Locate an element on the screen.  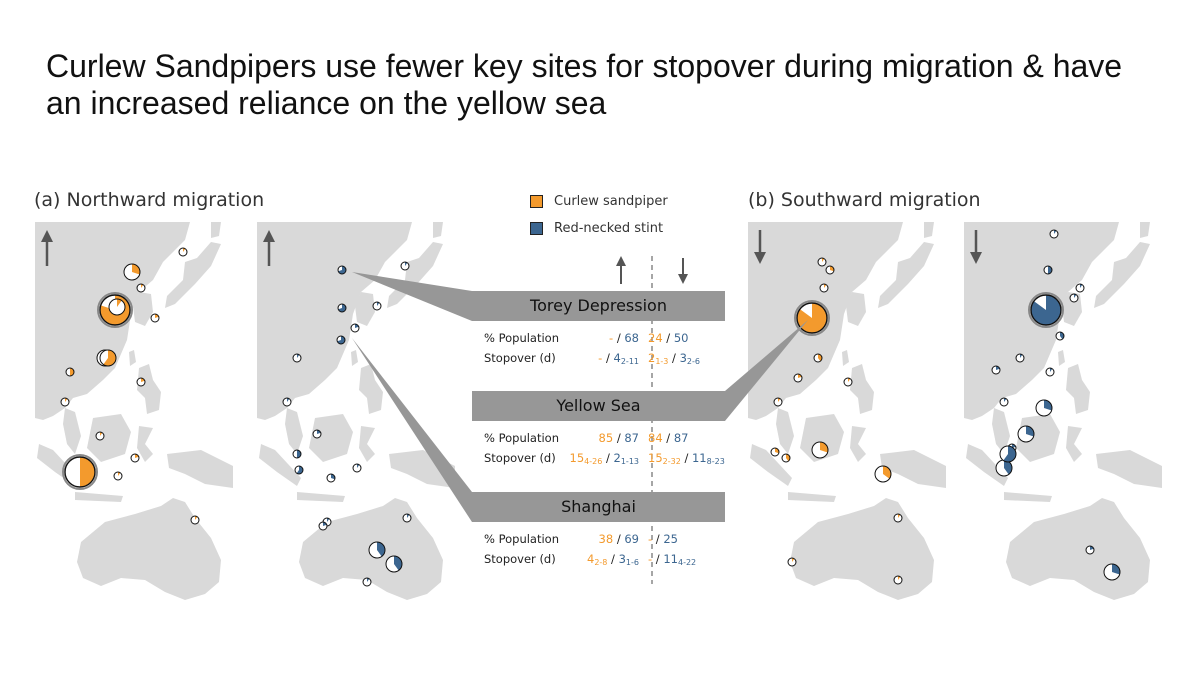
legend-curlew: Curlew sandpiper is located at coordinates (599, 201).